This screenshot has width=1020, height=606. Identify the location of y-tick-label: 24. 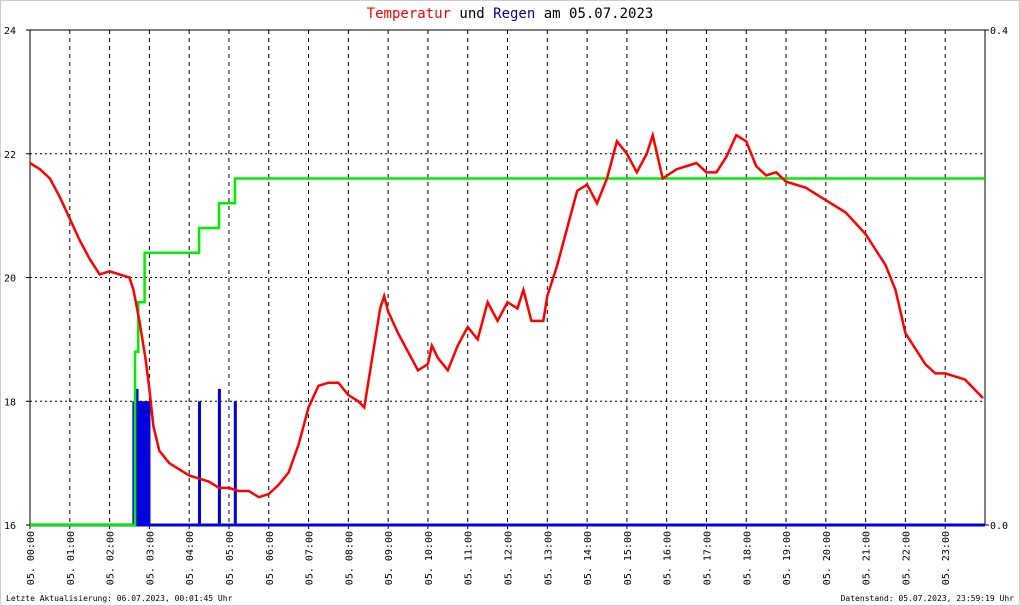
(10, 31).